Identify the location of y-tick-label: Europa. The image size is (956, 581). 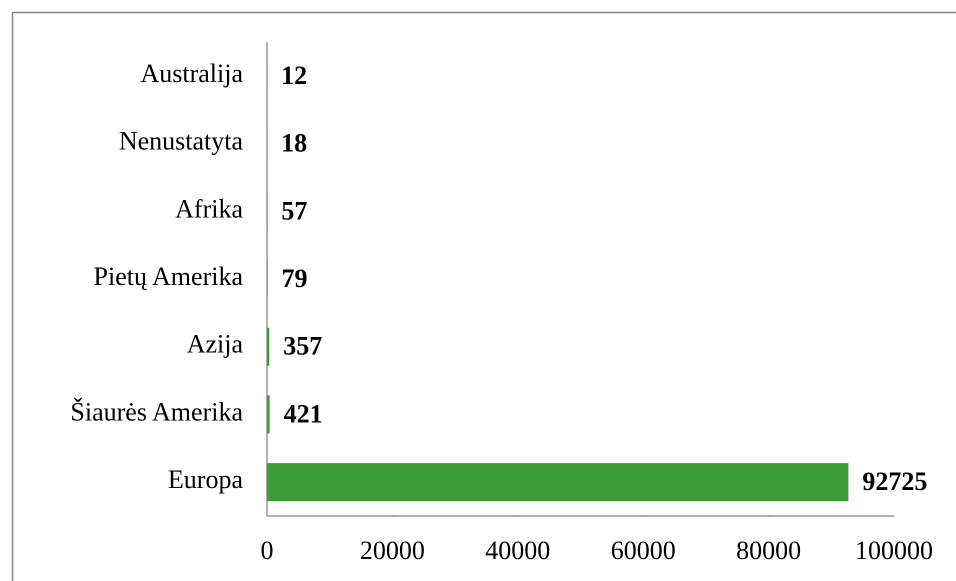
(206, 479).